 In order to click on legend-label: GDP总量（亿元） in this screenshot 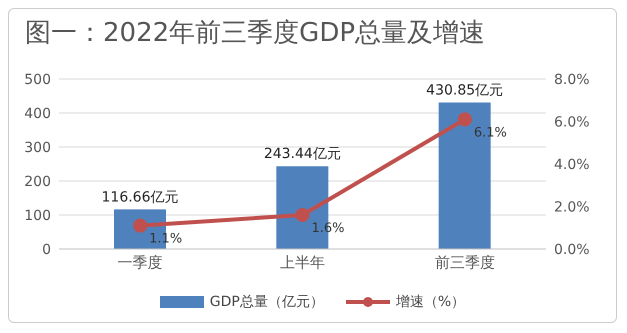, I will do `click(266, 302)`.